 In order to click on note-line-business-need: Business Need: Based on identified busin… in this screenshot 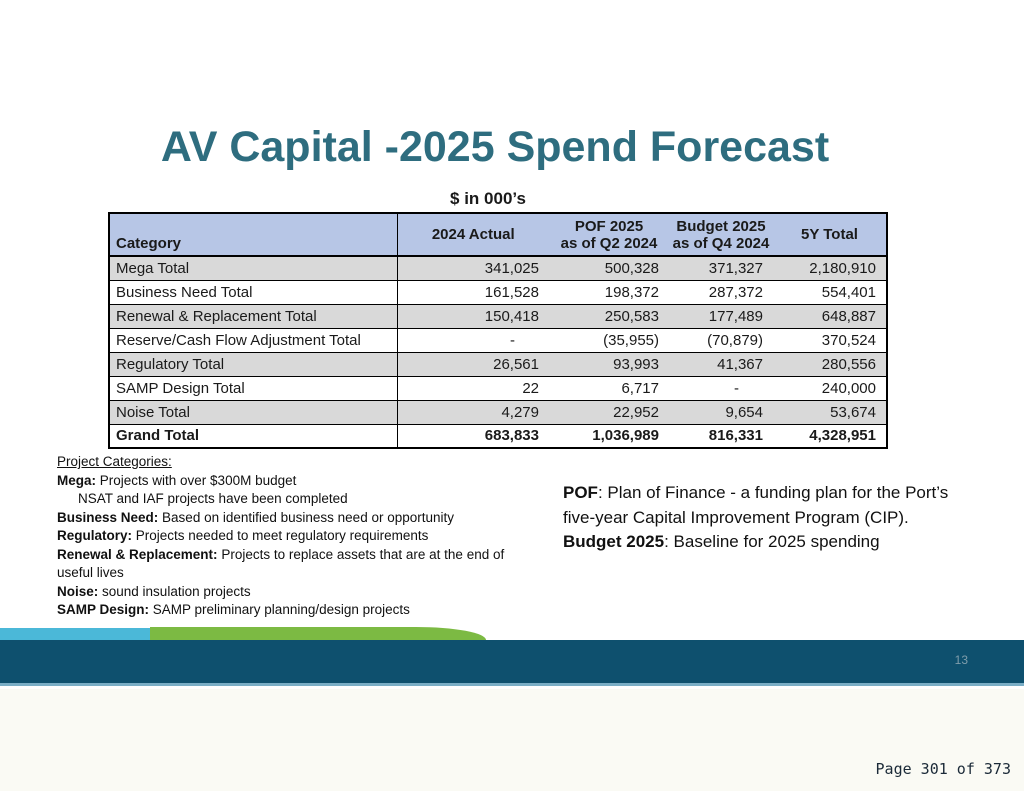, I will do `click(255, 517)`.